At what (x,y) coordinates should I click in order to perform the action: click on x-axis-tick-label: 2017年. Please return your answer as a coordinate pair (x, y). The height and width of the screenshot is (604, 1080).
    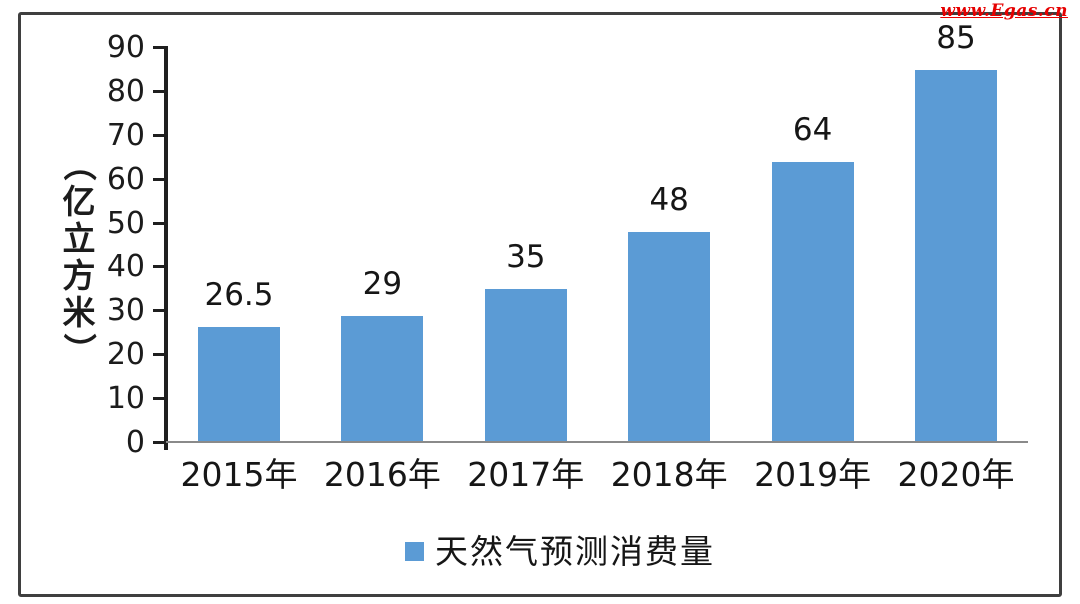
    Looking at the image, I should click on (526, 474).